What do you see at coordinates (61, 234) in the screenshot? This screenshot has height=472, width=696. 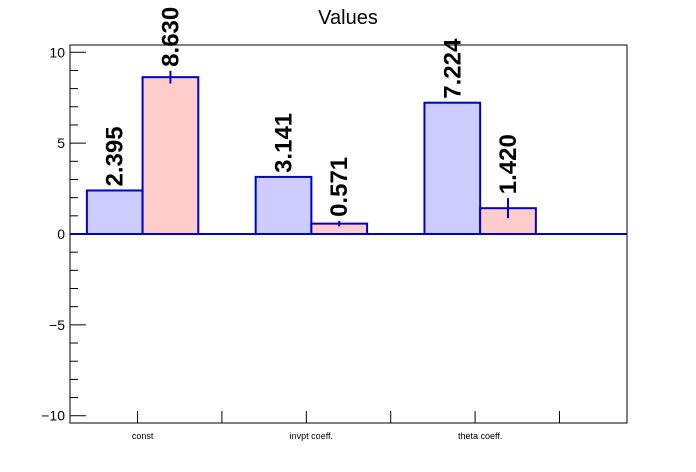 I see `y-tick-label: 0` at bounding box center [61, 234].